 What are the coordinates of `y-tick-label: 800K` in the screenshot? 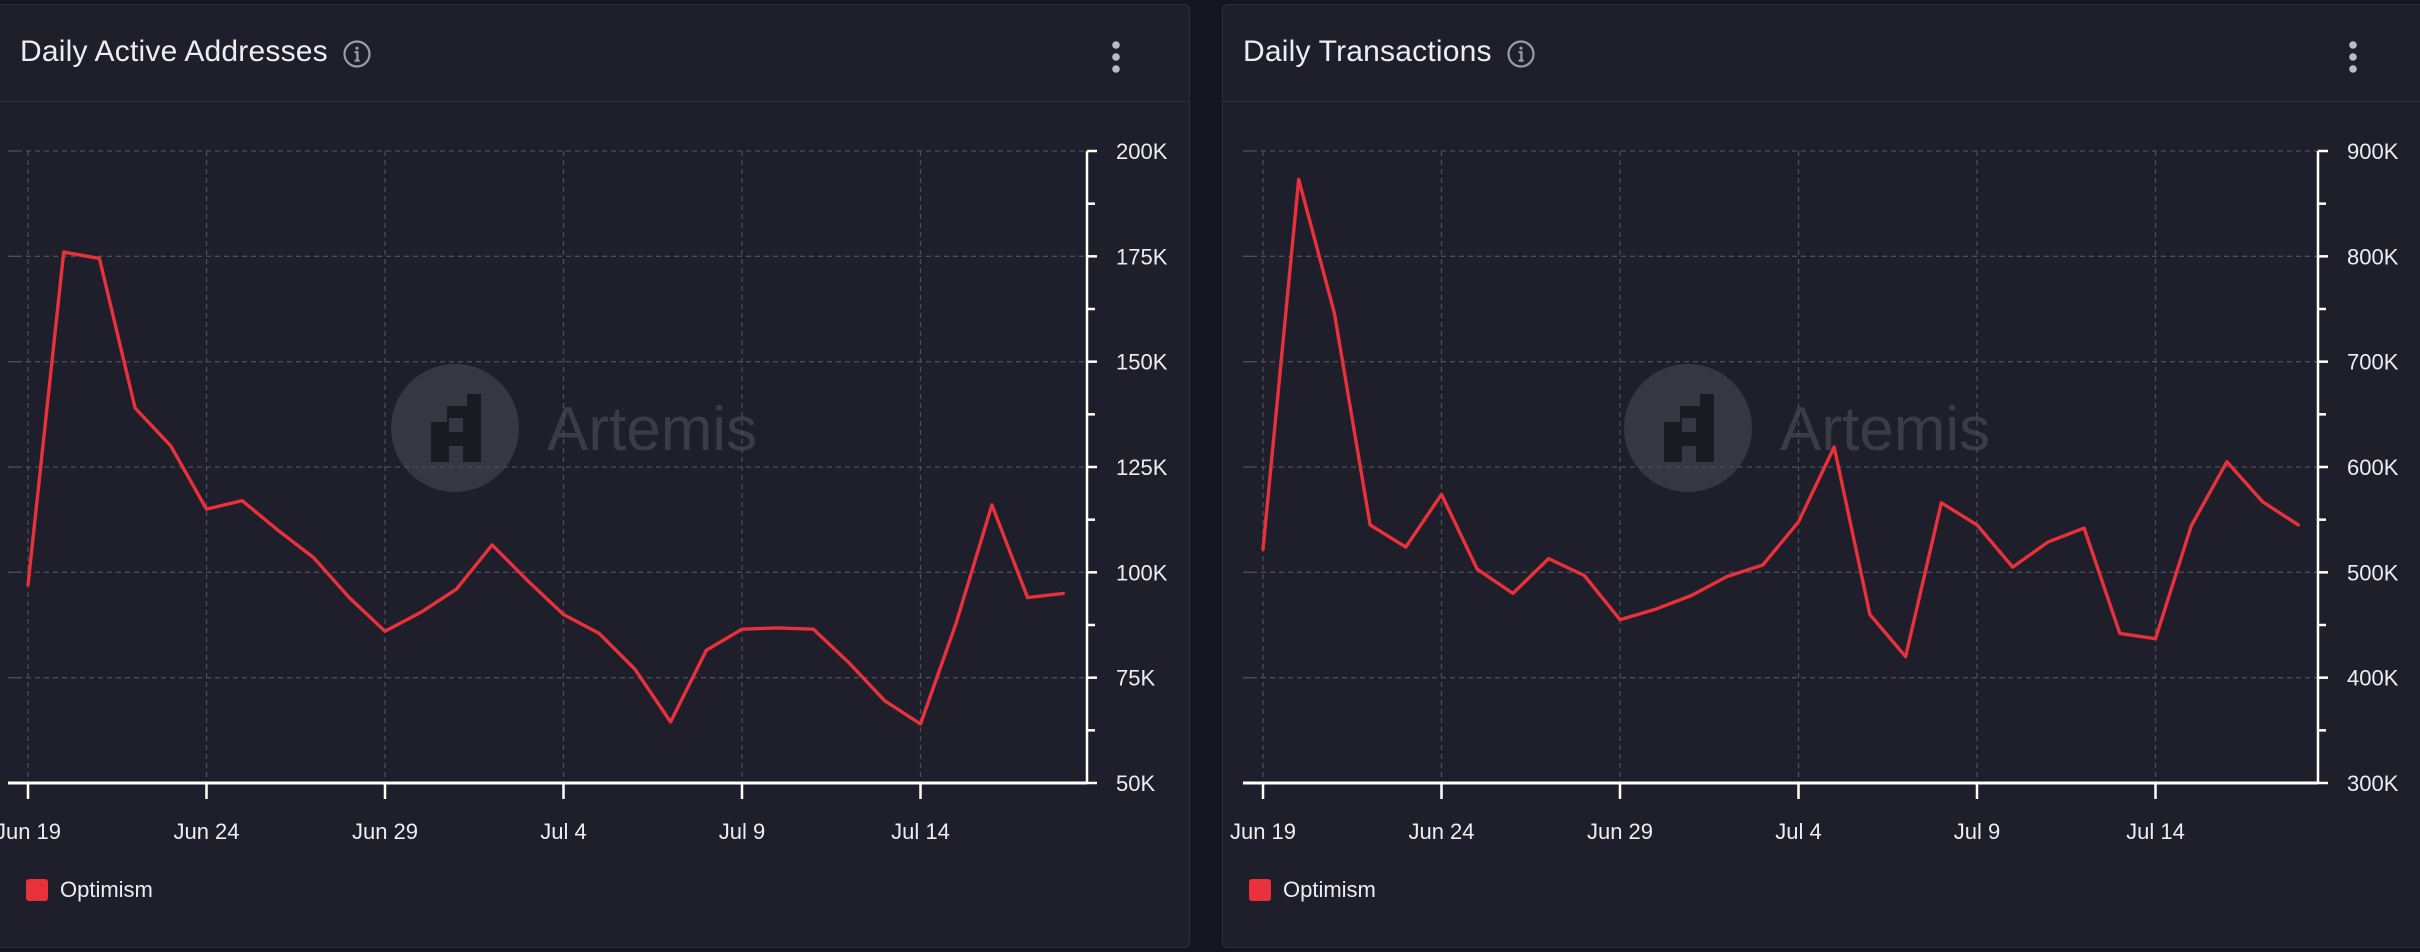 It's located at (2373, 256).